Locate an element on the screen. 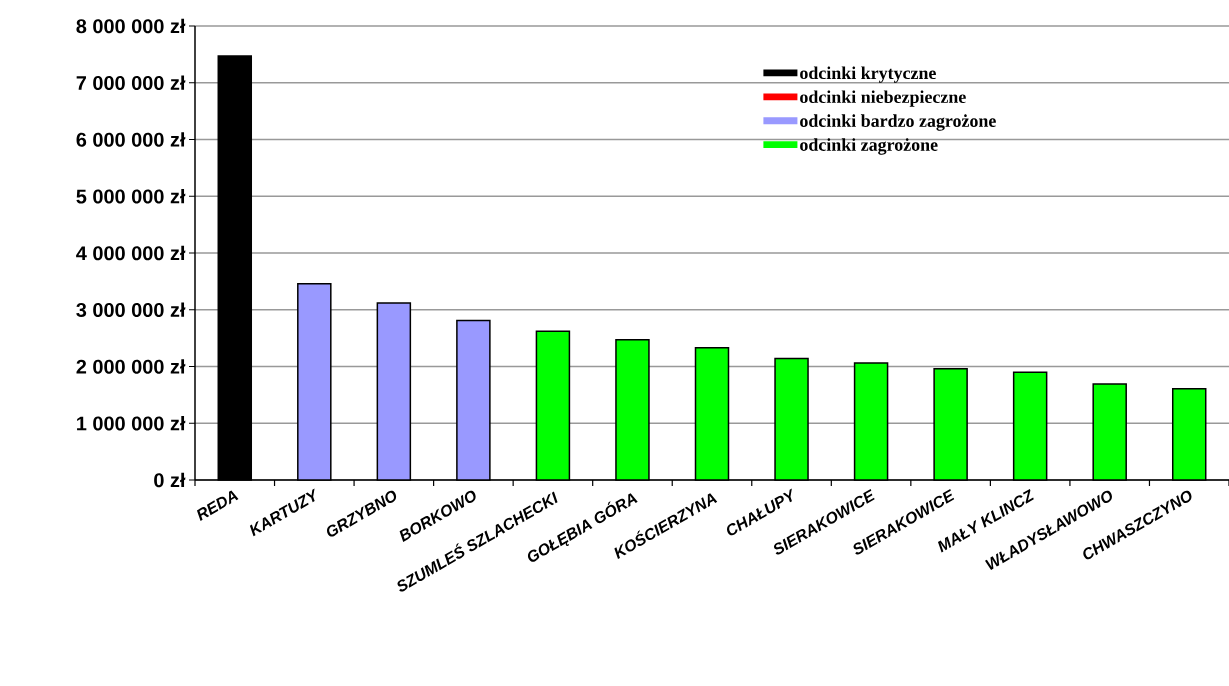  y-tick-label: 8 000 000 zł is located at coordinates (131, 26).